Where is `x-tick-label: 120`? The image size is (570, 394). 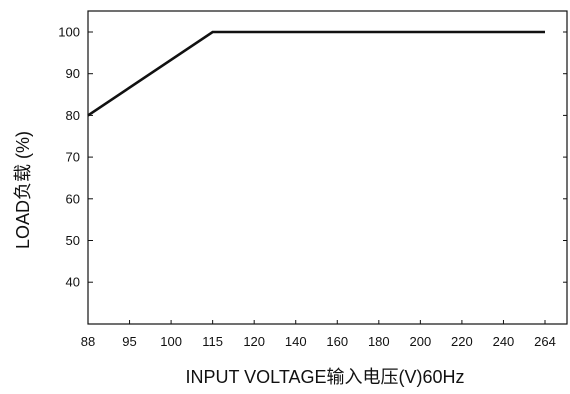 x-tick-label: 120 is located at coordinates (254, 341).